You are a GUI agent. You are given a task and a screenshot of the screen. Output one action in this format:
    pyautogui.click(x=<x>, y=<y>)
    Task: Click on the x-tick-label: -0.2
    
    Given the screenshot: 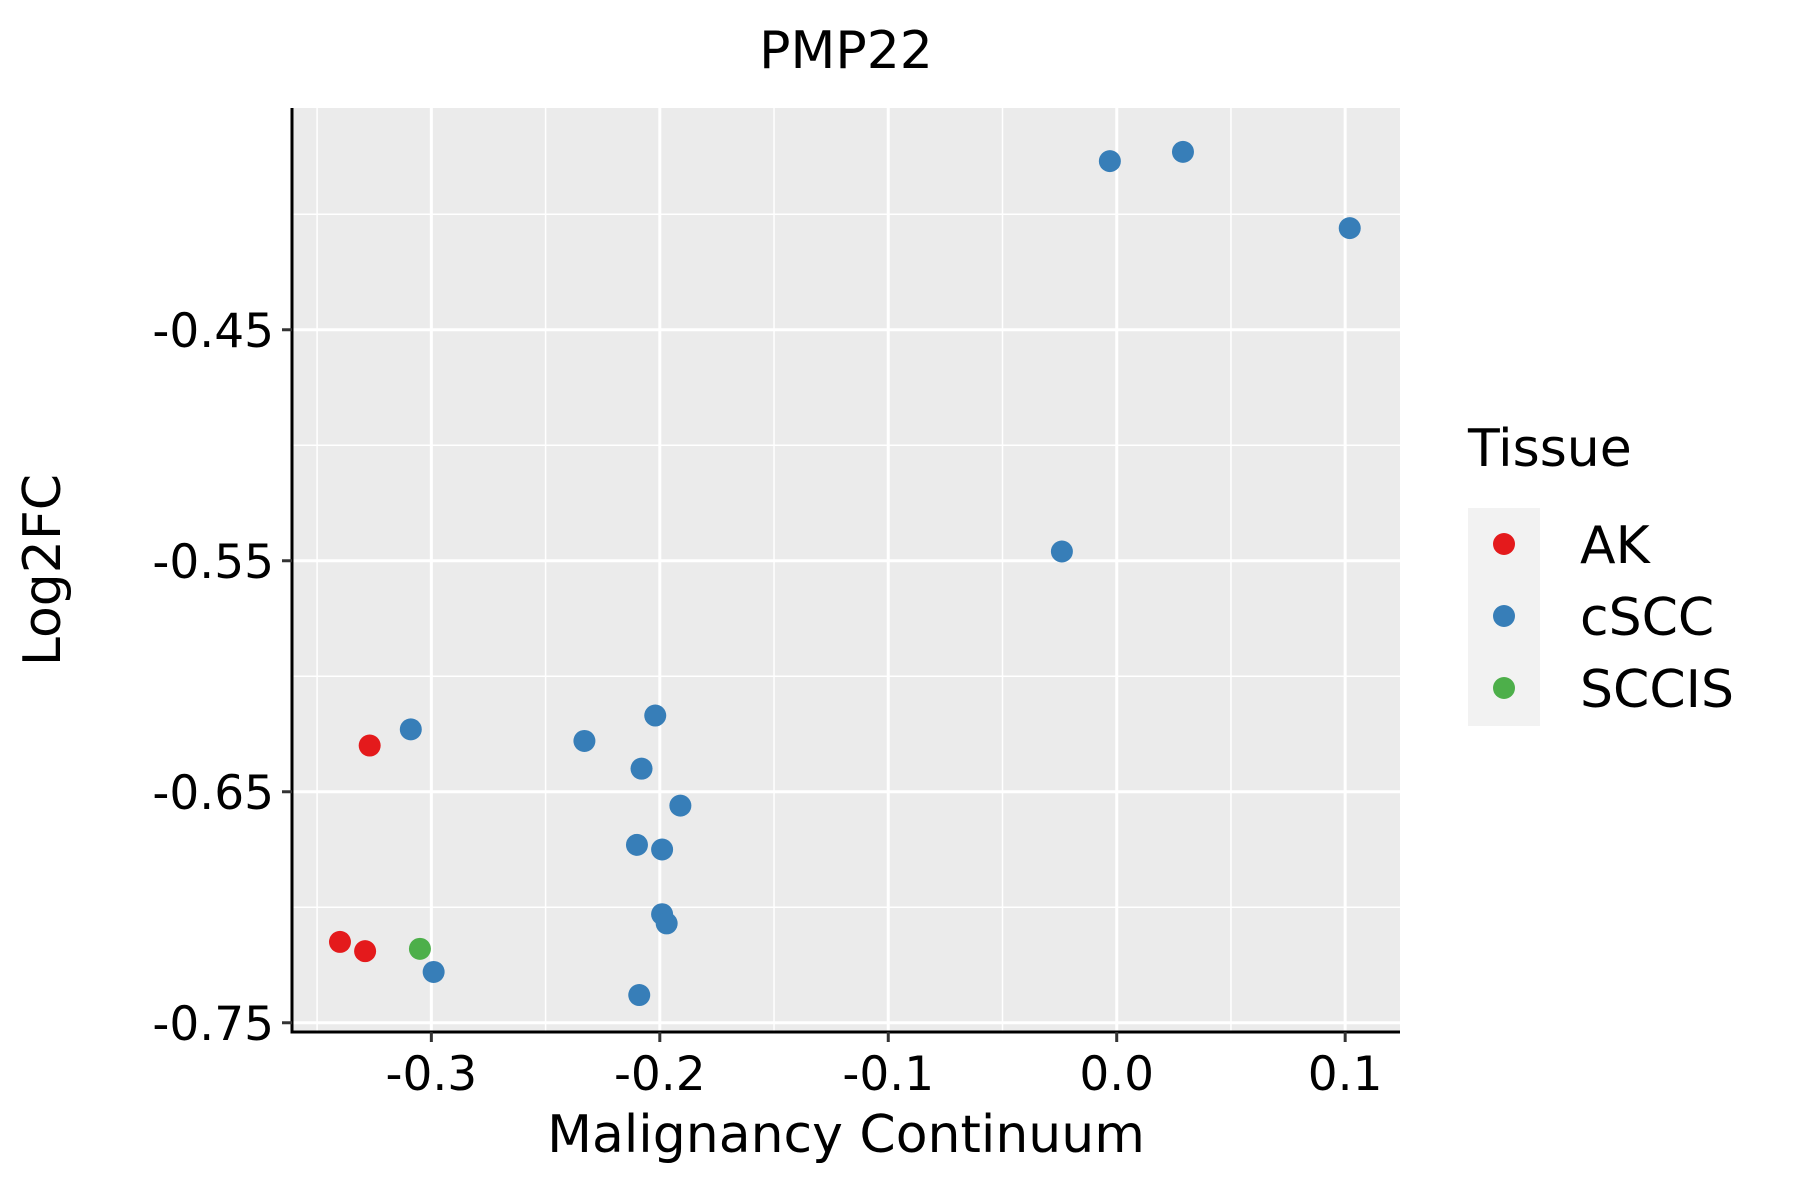 What is the action you would take?
    pyautogui.click(x=660, y=1074)
    